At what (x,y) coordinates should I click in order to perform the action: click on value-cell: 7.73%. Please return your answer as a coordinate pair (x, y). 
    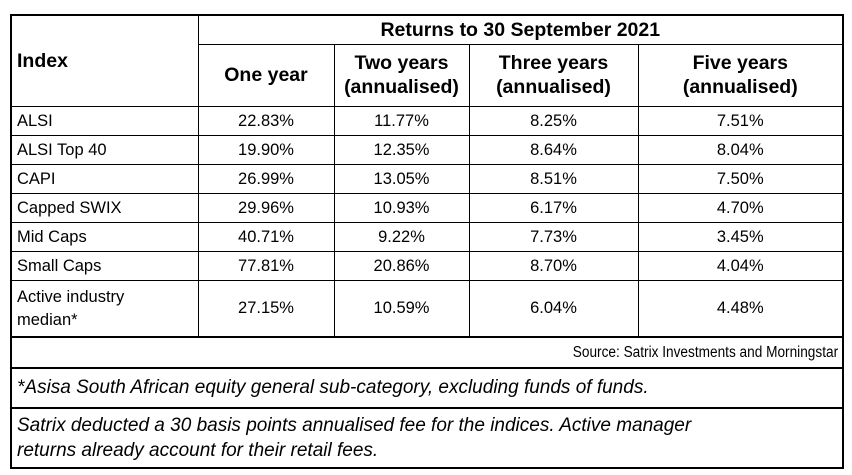
    Looking at the image, I should click on (553, 237).